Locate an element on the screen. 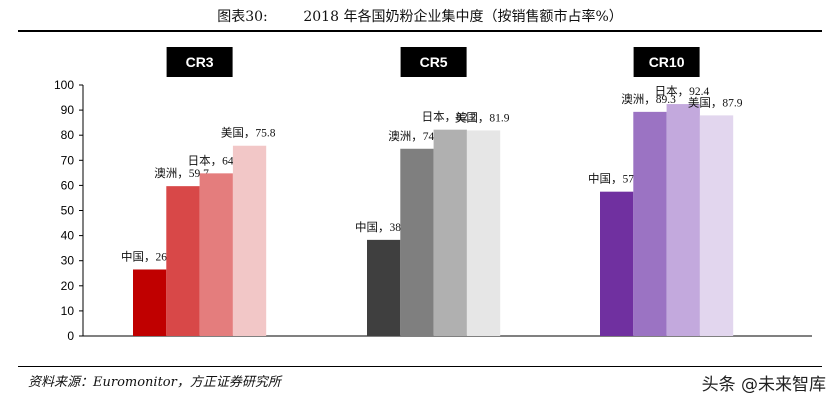 The width and height of the screenshot is (840, 403). data-label: 日本，64.8 is located at coordinates (215, 160).